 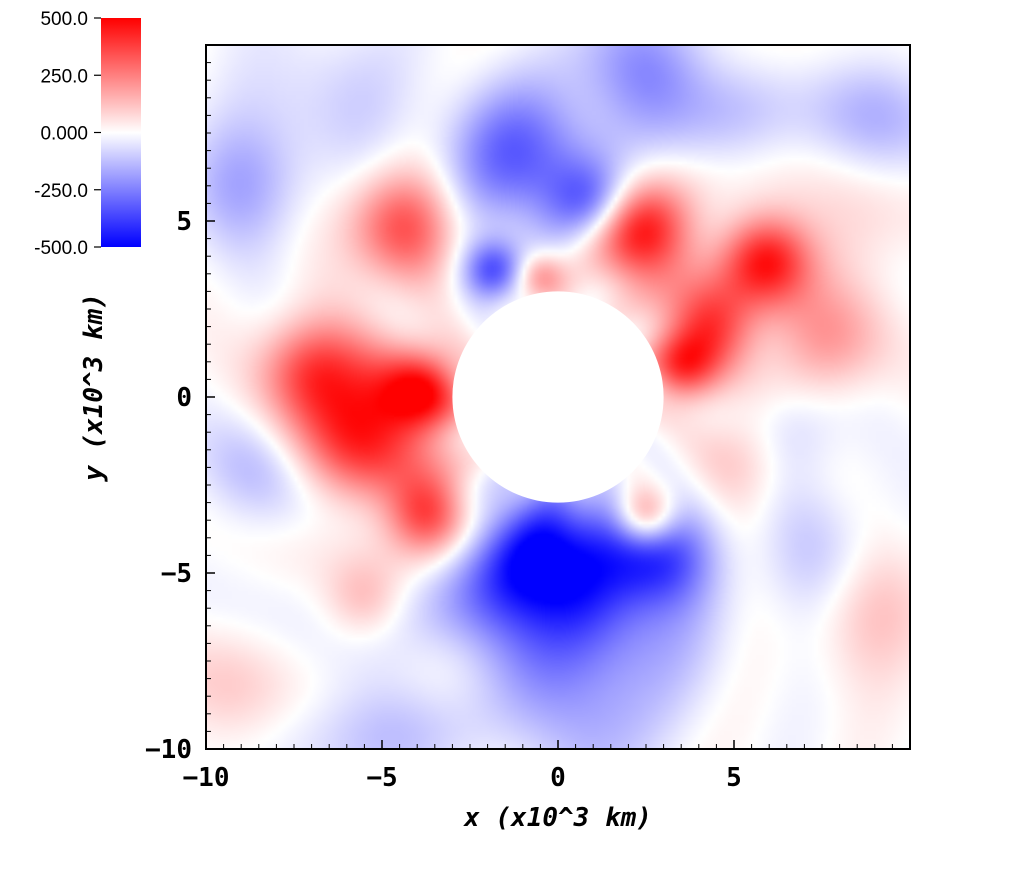 I want to click on x-tick-labels: −10 −5 0 5, so click(x=462, y=778).